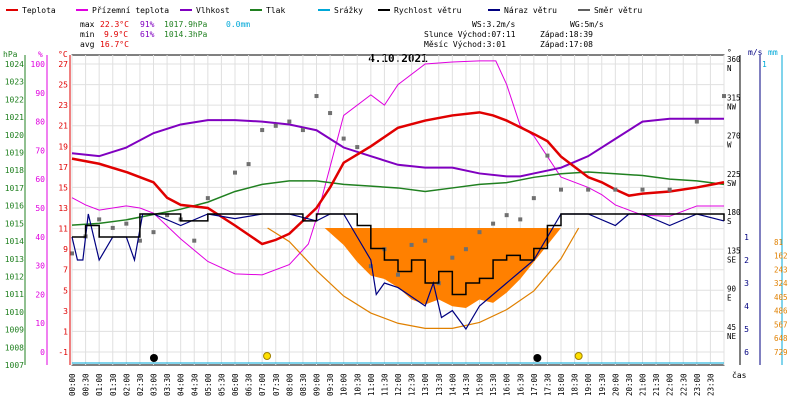 Image resolution: width=800 pixels, height=400 pixels. Describe the element at coordinates (781, 338) in the screenshot. I see `solar-tick-label: 648` at that location.